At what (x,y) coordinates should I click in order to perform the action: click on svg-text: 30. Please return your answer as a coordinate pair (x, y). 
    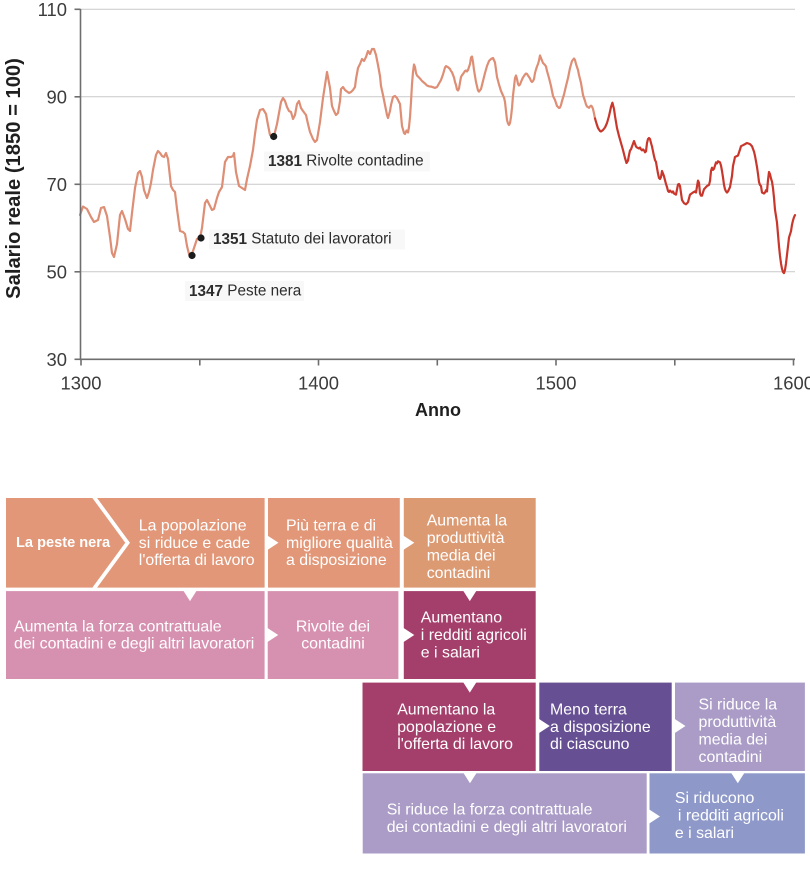
    Looking at the image, I should click on (57, 359).